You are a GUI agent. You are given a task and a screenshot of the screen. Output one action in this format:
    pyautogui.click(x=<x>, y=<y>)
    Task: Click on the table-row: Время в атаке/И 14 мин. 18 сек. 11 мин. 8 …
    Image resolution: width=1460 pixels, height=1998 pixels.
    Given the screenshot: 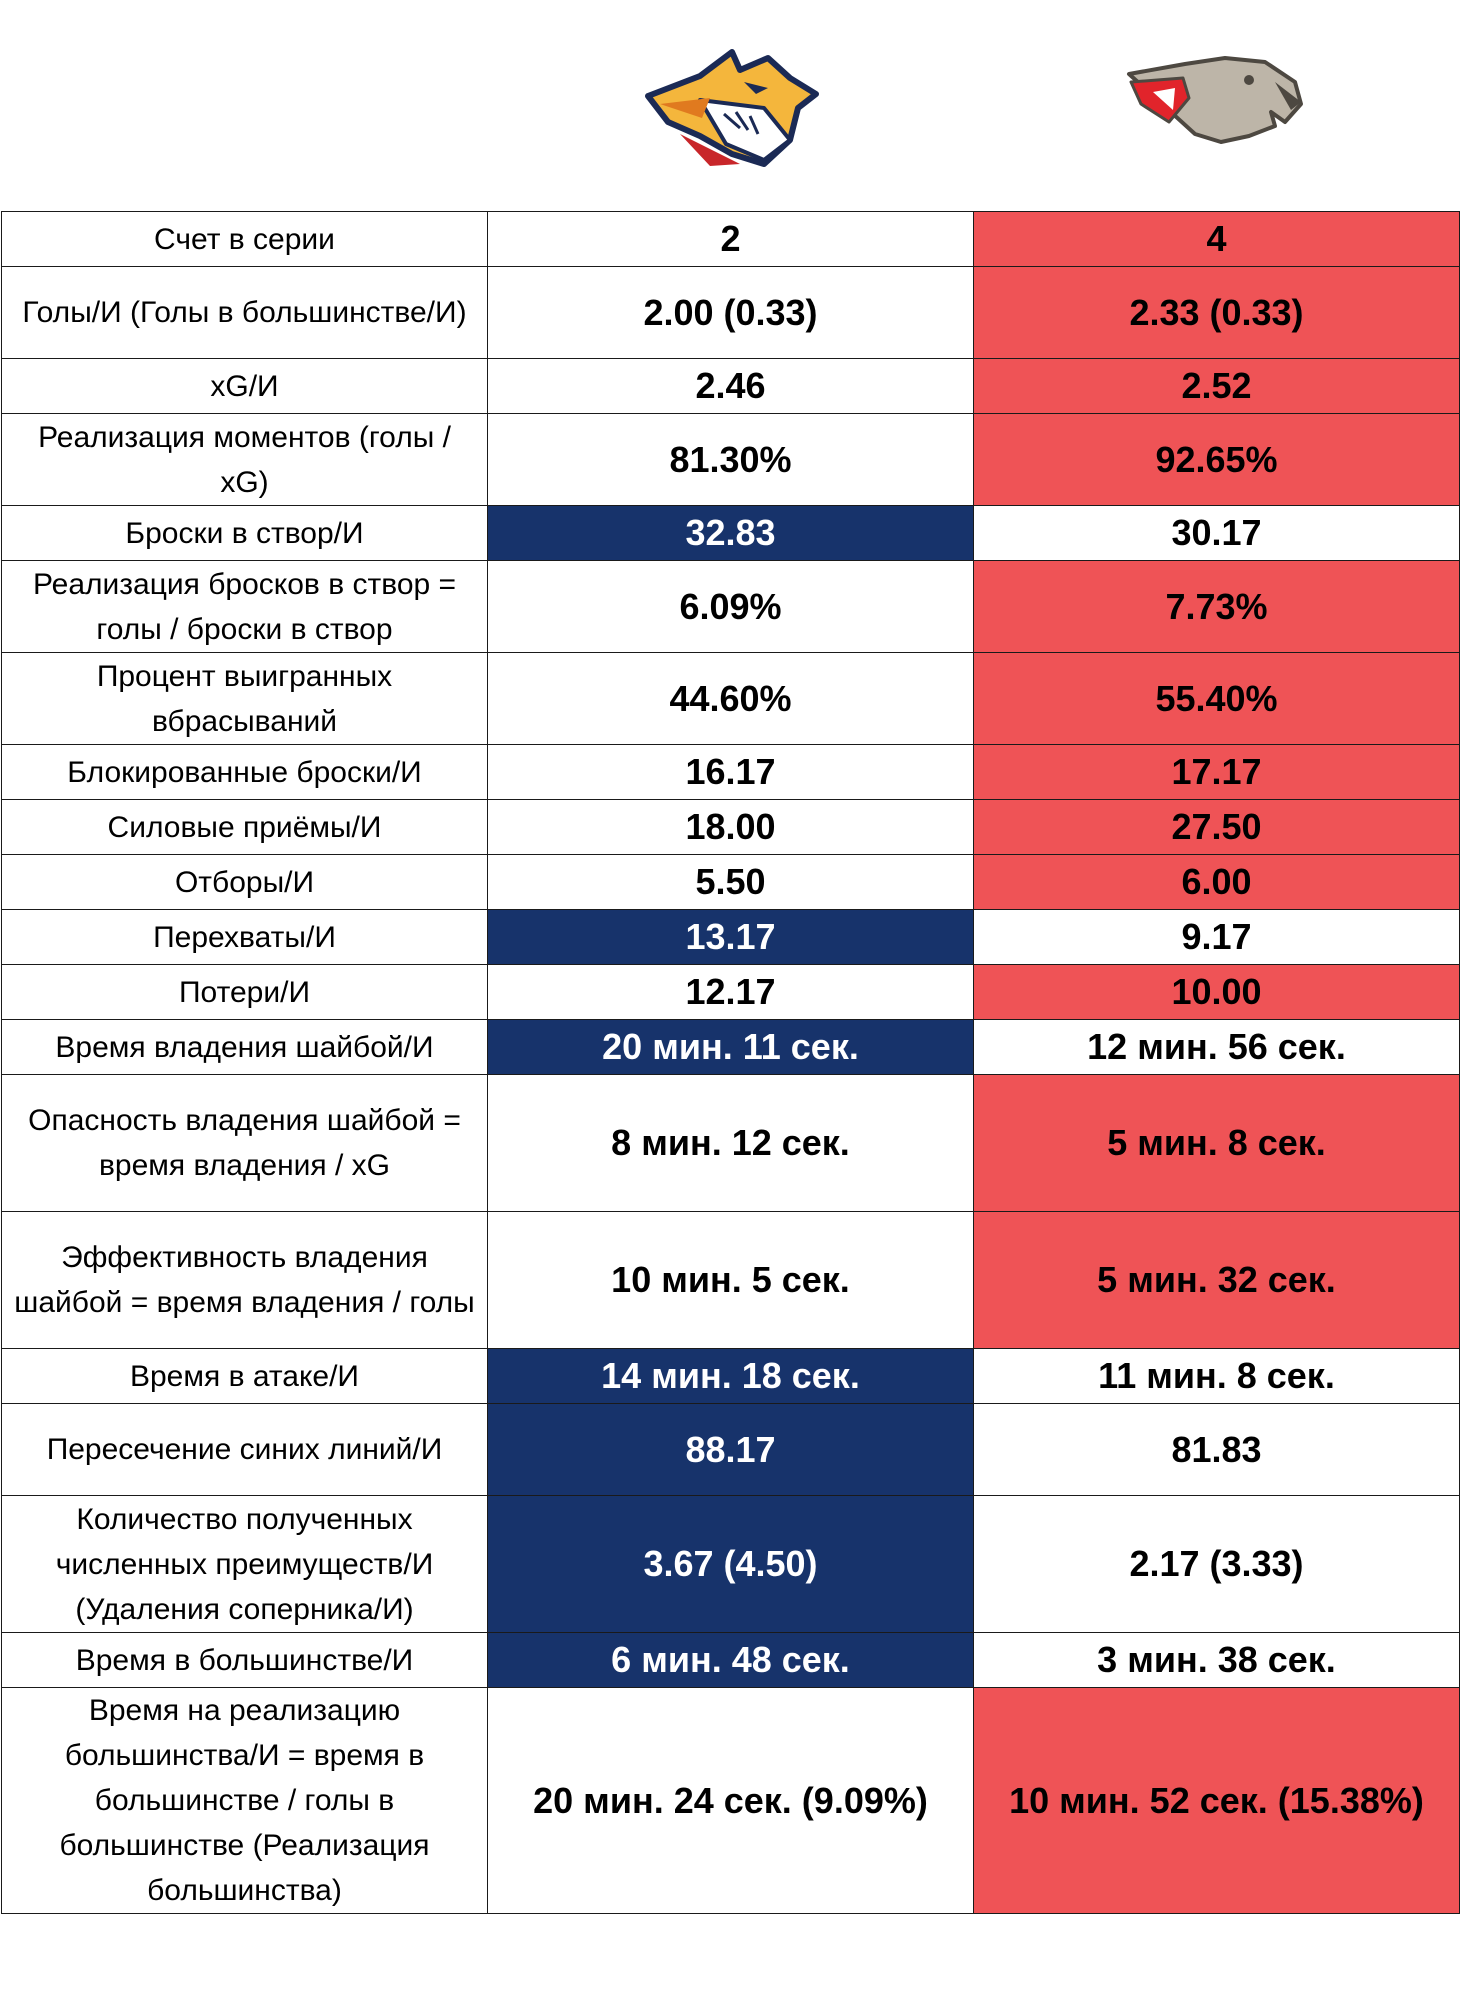 What is the action you would take?
    pyautogui.click(x=730, y=1376)
    